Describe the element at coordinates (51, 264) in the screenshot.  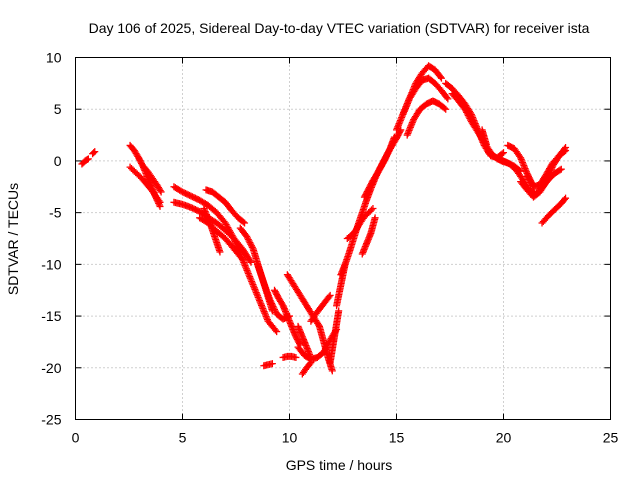
I see `y-tick-label: -10` at that location.